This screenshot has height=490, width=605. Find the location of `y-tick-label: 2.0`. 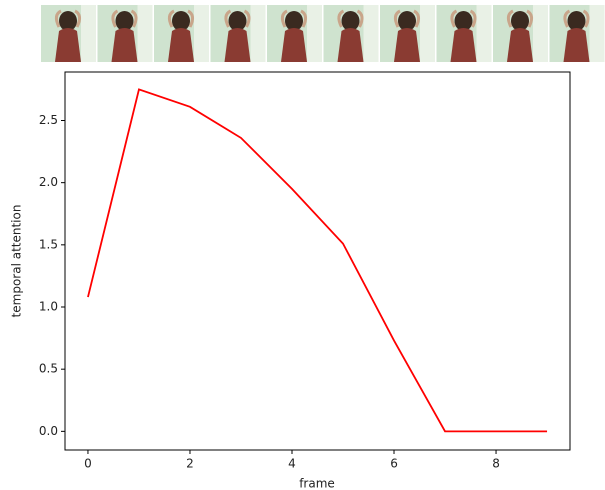

y-tick-label: 2.0 is located at coordinates (48, 182).